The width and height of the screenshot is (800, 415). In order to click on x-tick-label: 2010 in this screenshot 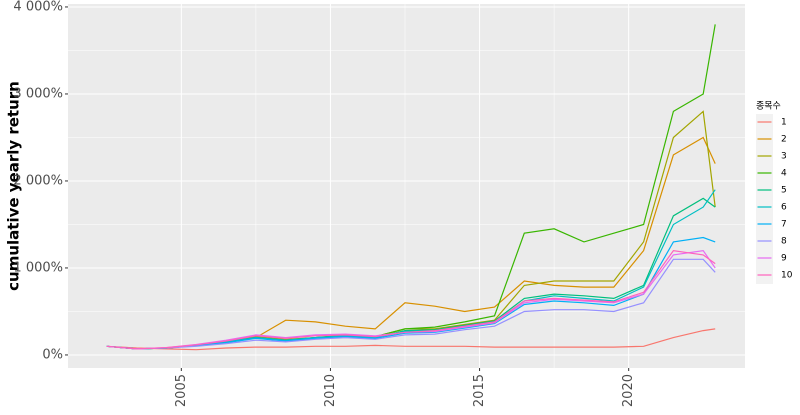, I will do `click(330, 390)`.